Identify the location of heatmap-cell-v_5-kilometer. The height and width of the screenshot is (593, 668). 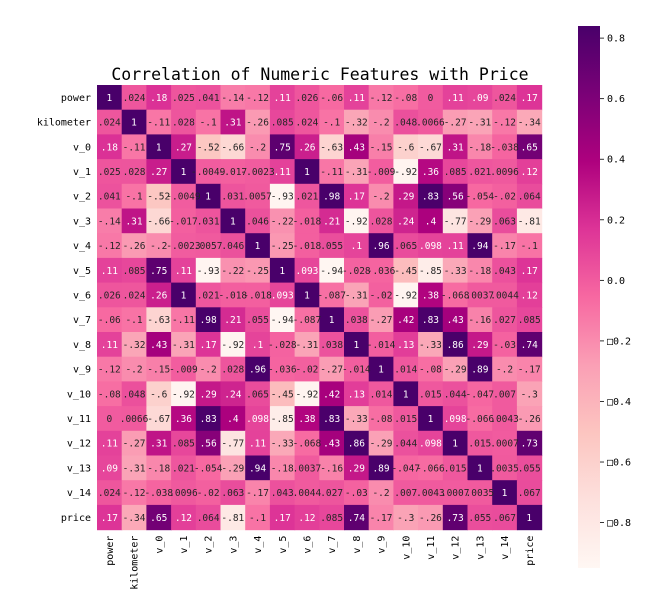
(134, 270).